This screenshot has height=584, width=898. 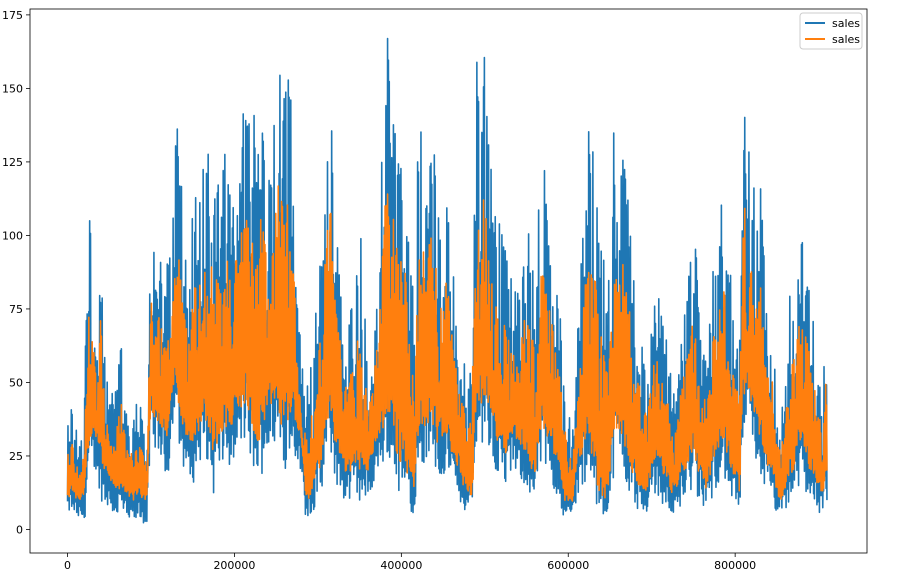 I want to click on x-tick-label: 400000, so click(x=401, y=565).